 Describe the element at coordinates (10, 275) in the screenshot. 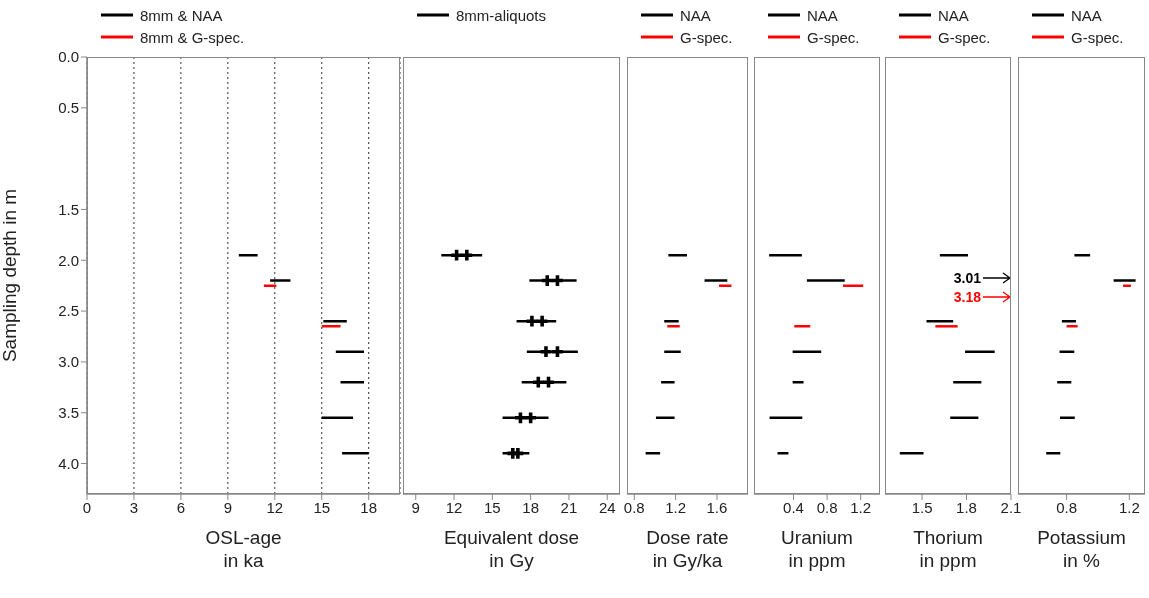

I see `y-axis-title: Sampling depth in m` at that location.